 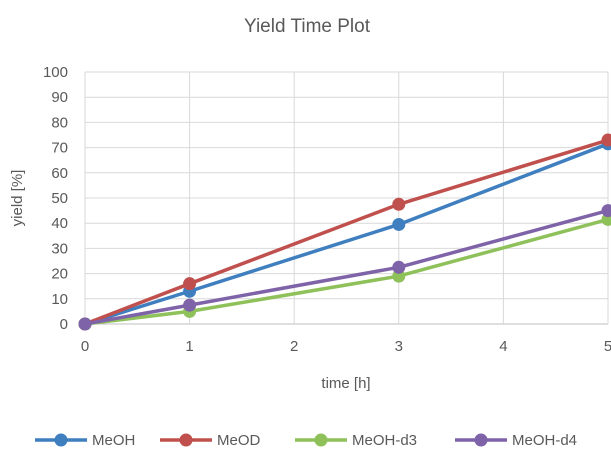 What do you see at coordinates (85, 346) in the screenshot?
I see `x-tick-label: 0` at bounding box center [85, 346].